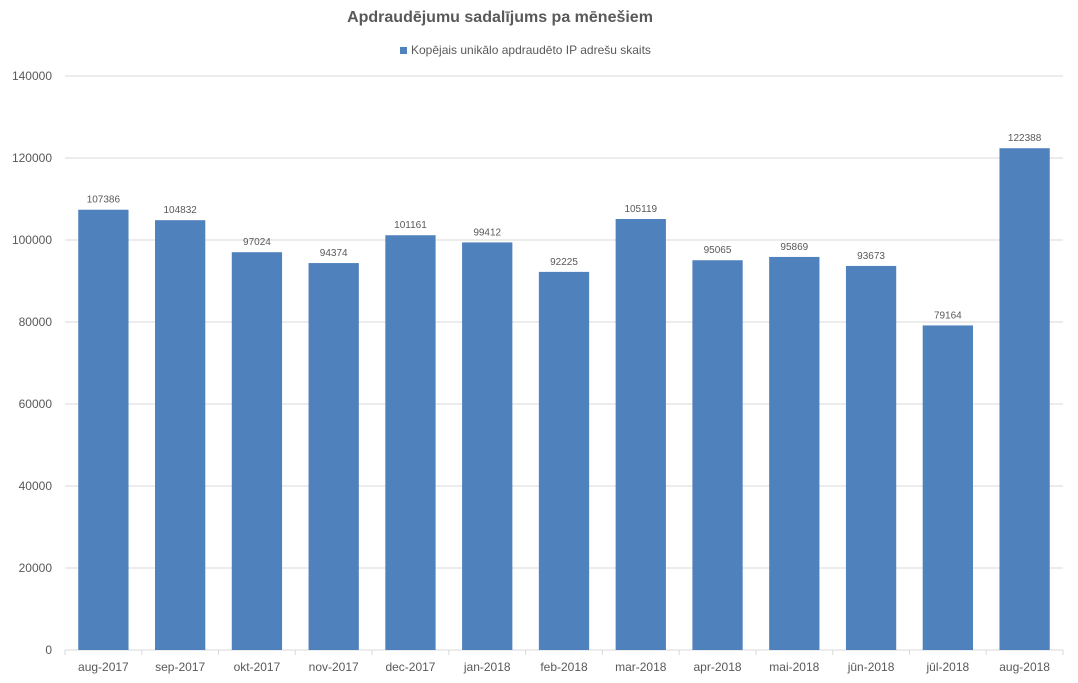  Describe the element at coordinates (180, 210) in the screenshot. I see `data-label: 104832` at that location.